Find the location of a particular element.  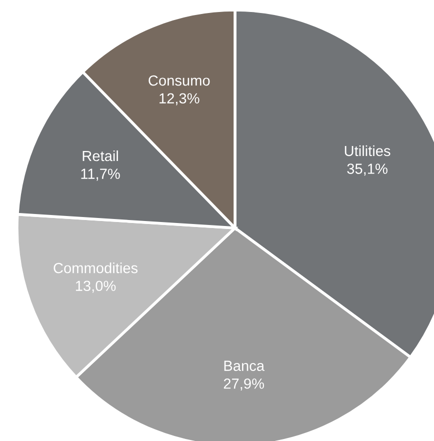

data-label: 35,1% is located at coordinates (367, 170).